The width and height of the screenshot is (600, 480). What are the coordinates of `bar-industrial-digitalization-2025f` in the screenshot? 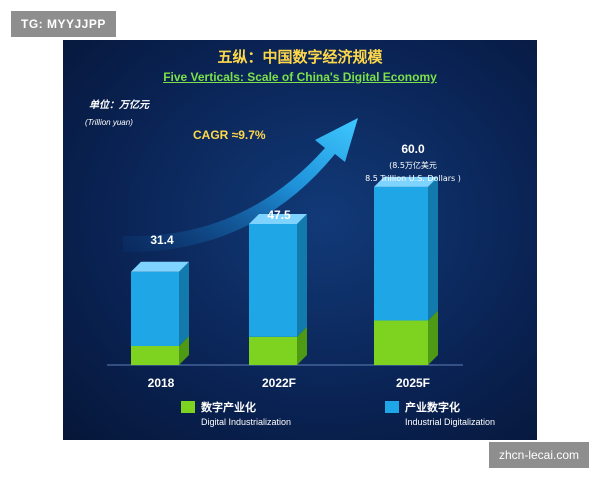 It's located at (401, 253).